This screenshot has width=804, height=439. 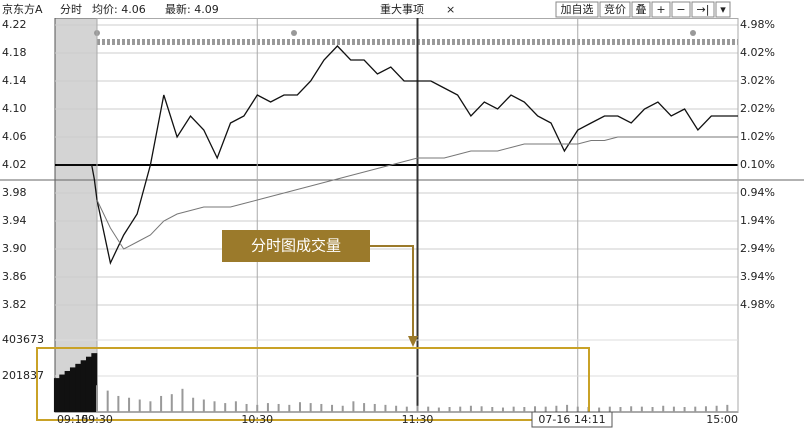 What do you see at coordinates (450, 9) in the screenshot?
I see `tab-close: ×` at bounding box center [450, 9].